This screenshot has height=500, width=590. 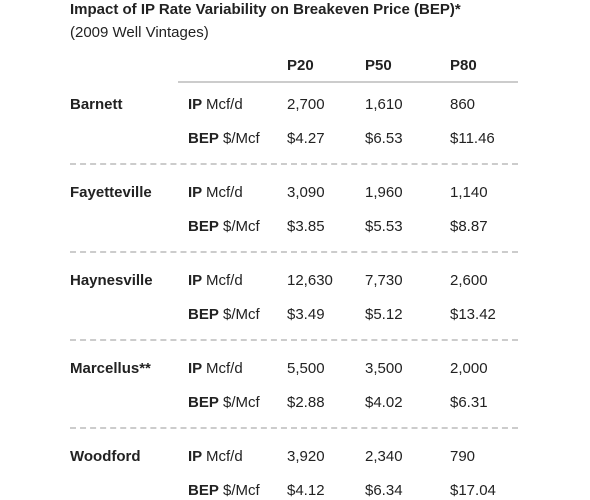 What do you see at coordinates (306, 138) in the screenshot?
I see `cell-value: $4.27` at bounding box center [306, 138].